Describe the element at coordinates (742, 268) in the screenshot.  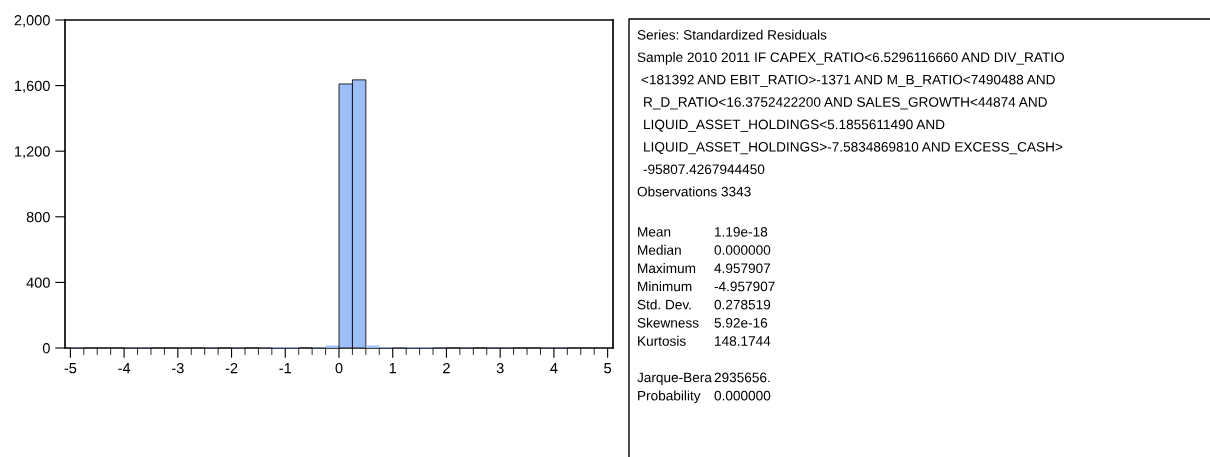
I see `text: 4.957907` at that location.